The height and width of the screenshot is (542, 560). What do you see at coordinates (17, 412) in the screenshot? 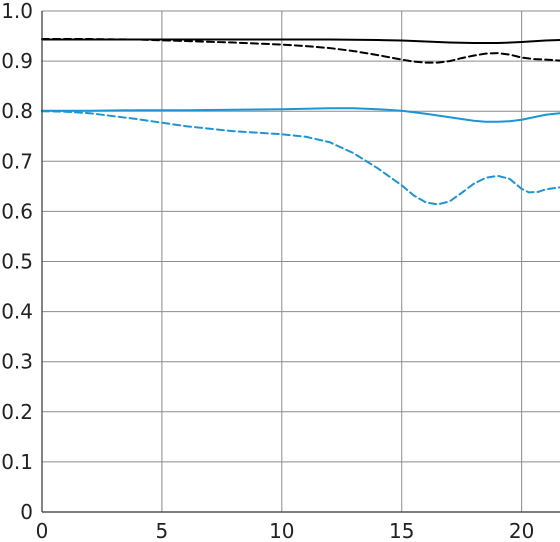
I see `y-tick-label: 0.2` at bounding box center [17, 412].